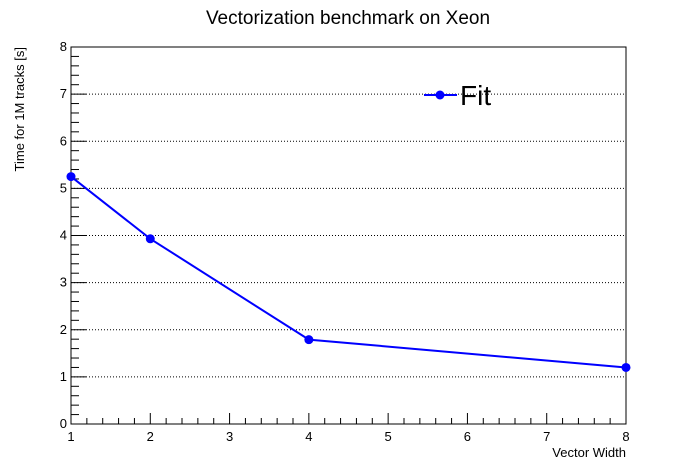 This screenshot has width=696, height=472. What do you see at coordinates (457, 95) in the screenshot?
I see `legend: Fit` at bounding box center [457, 95].